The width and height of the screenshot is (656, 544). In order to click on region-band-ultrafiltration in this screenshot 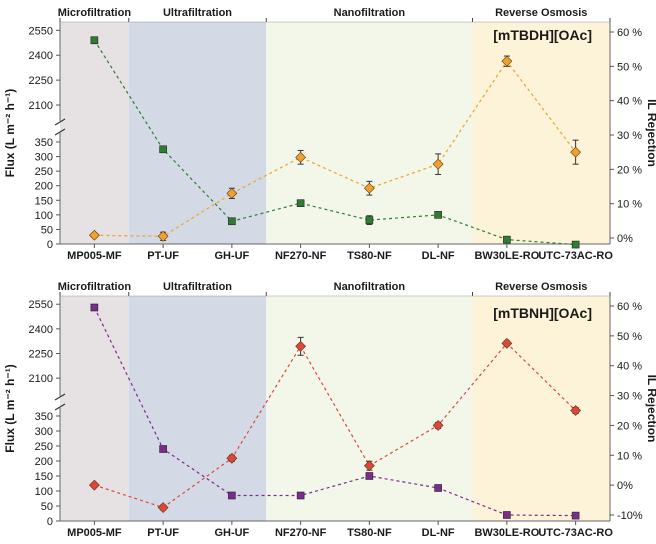, I will do `click(197, 133)`.